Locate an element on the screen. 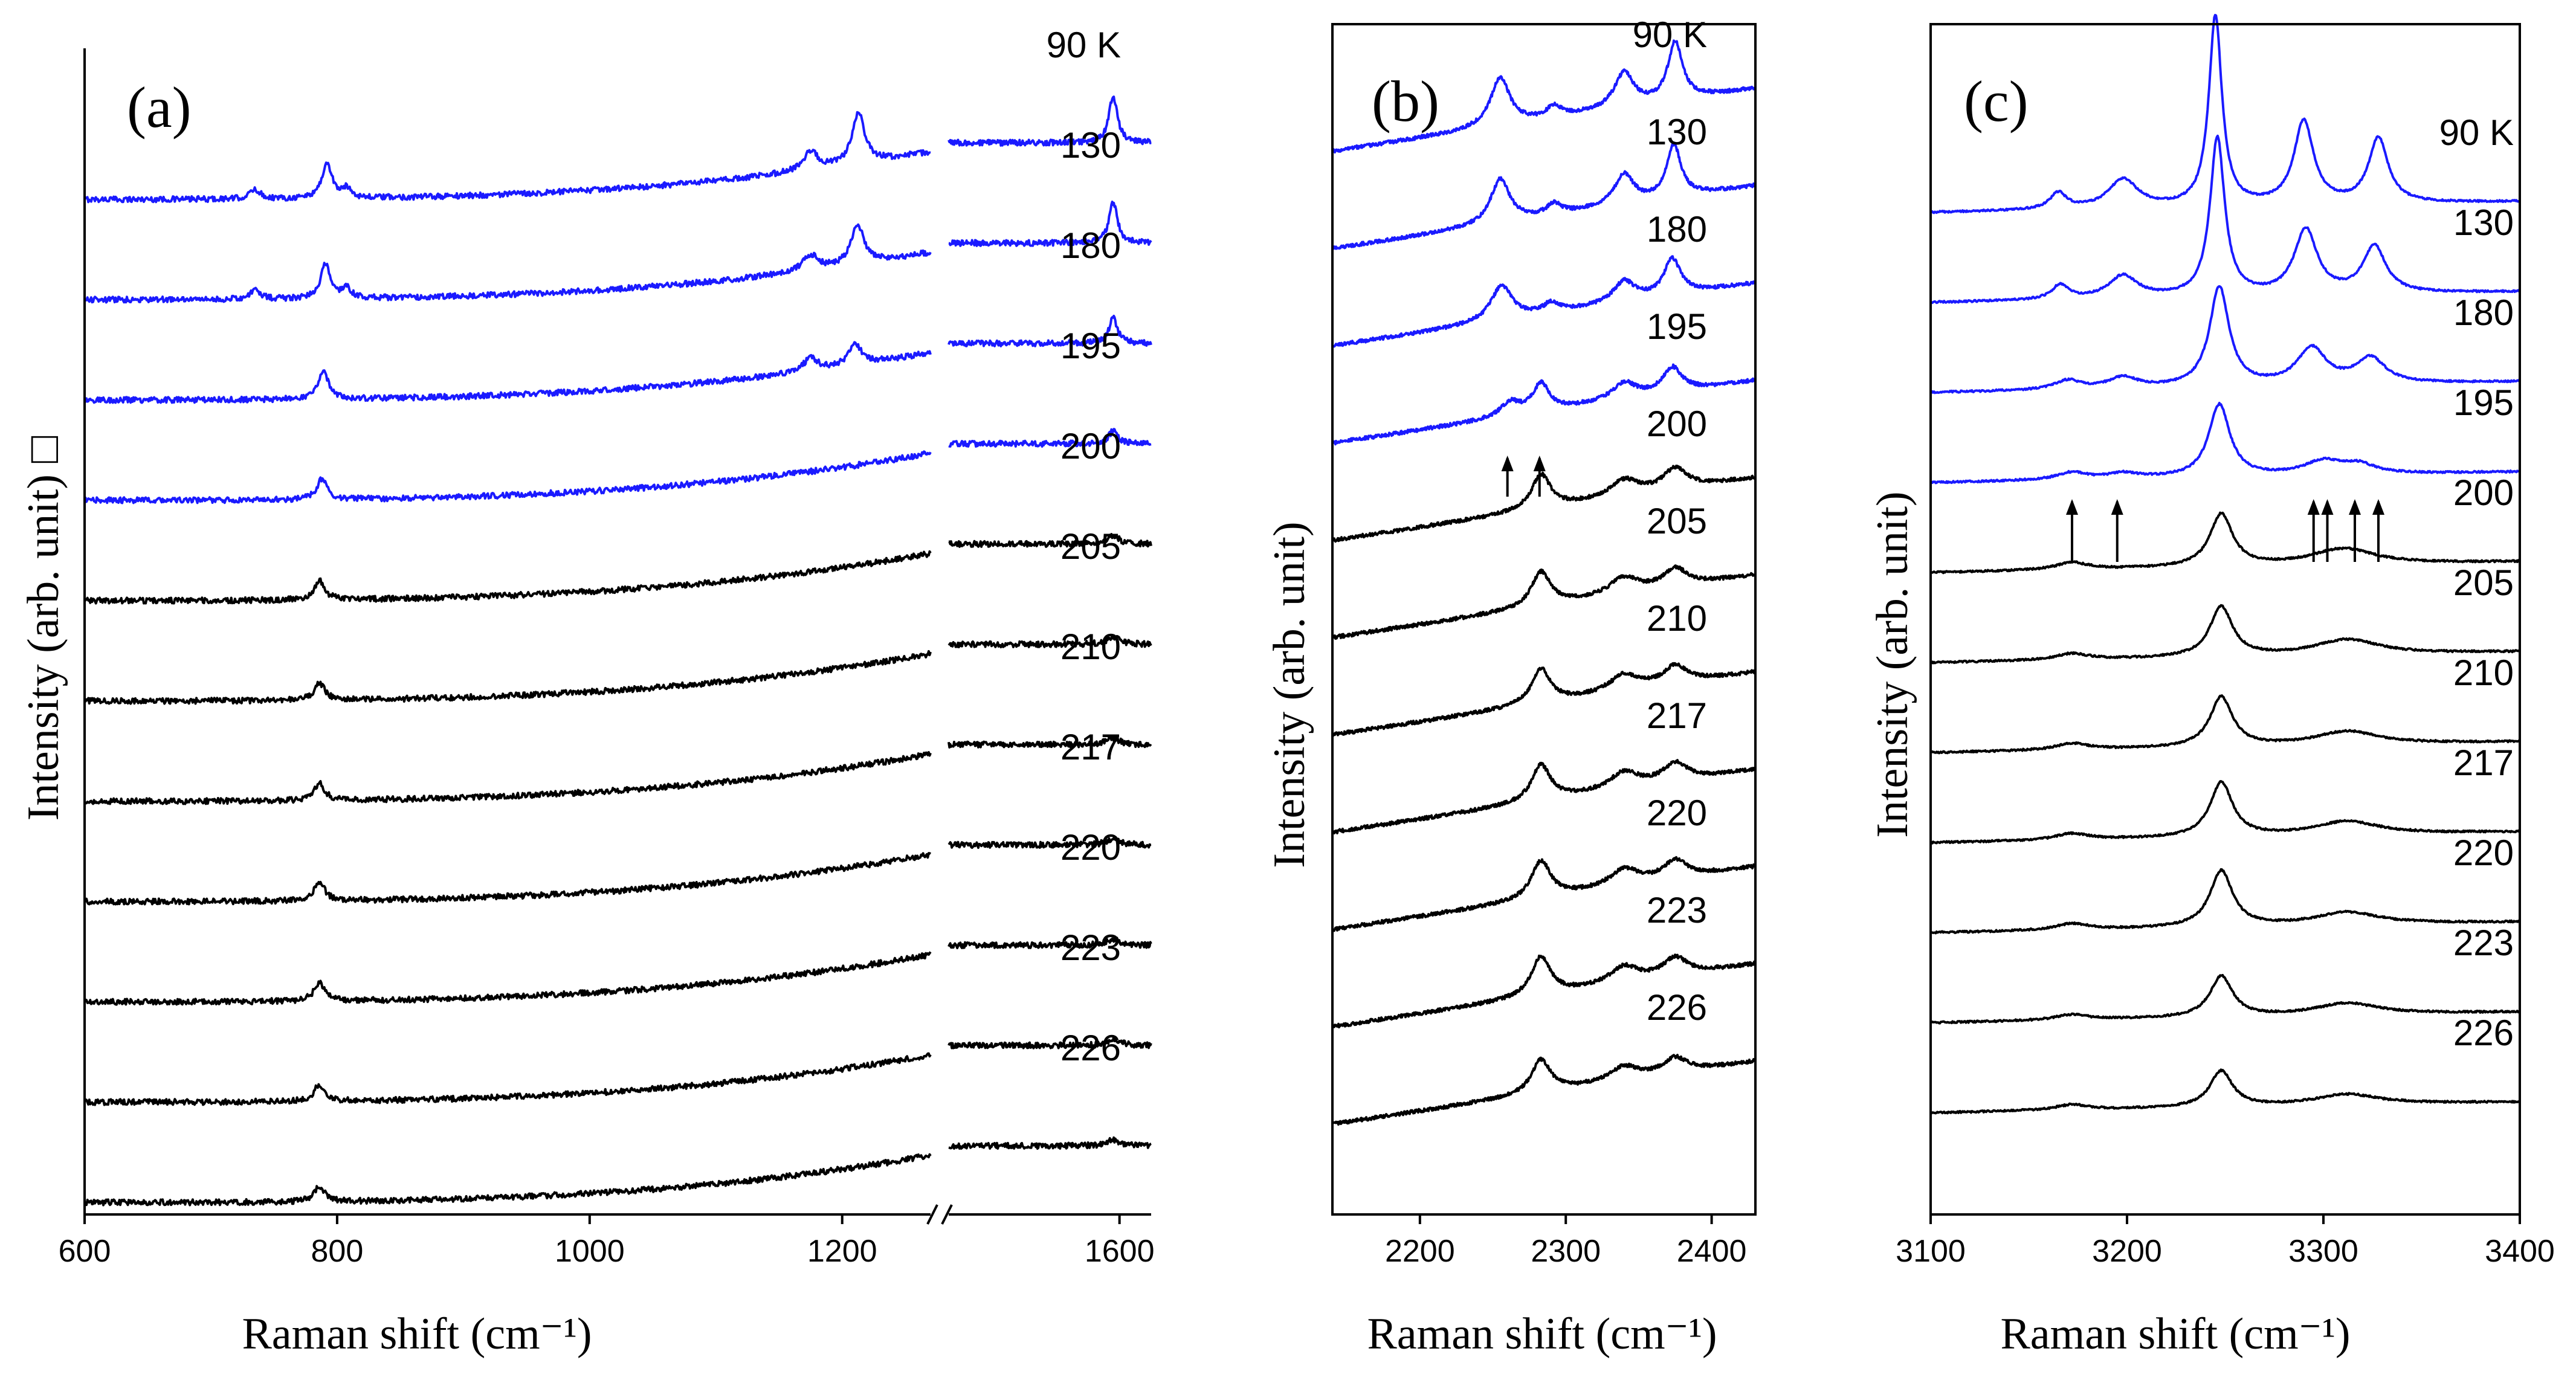  panel-b-temp-label-10: 226 is located at coordinates (1677, 1008).